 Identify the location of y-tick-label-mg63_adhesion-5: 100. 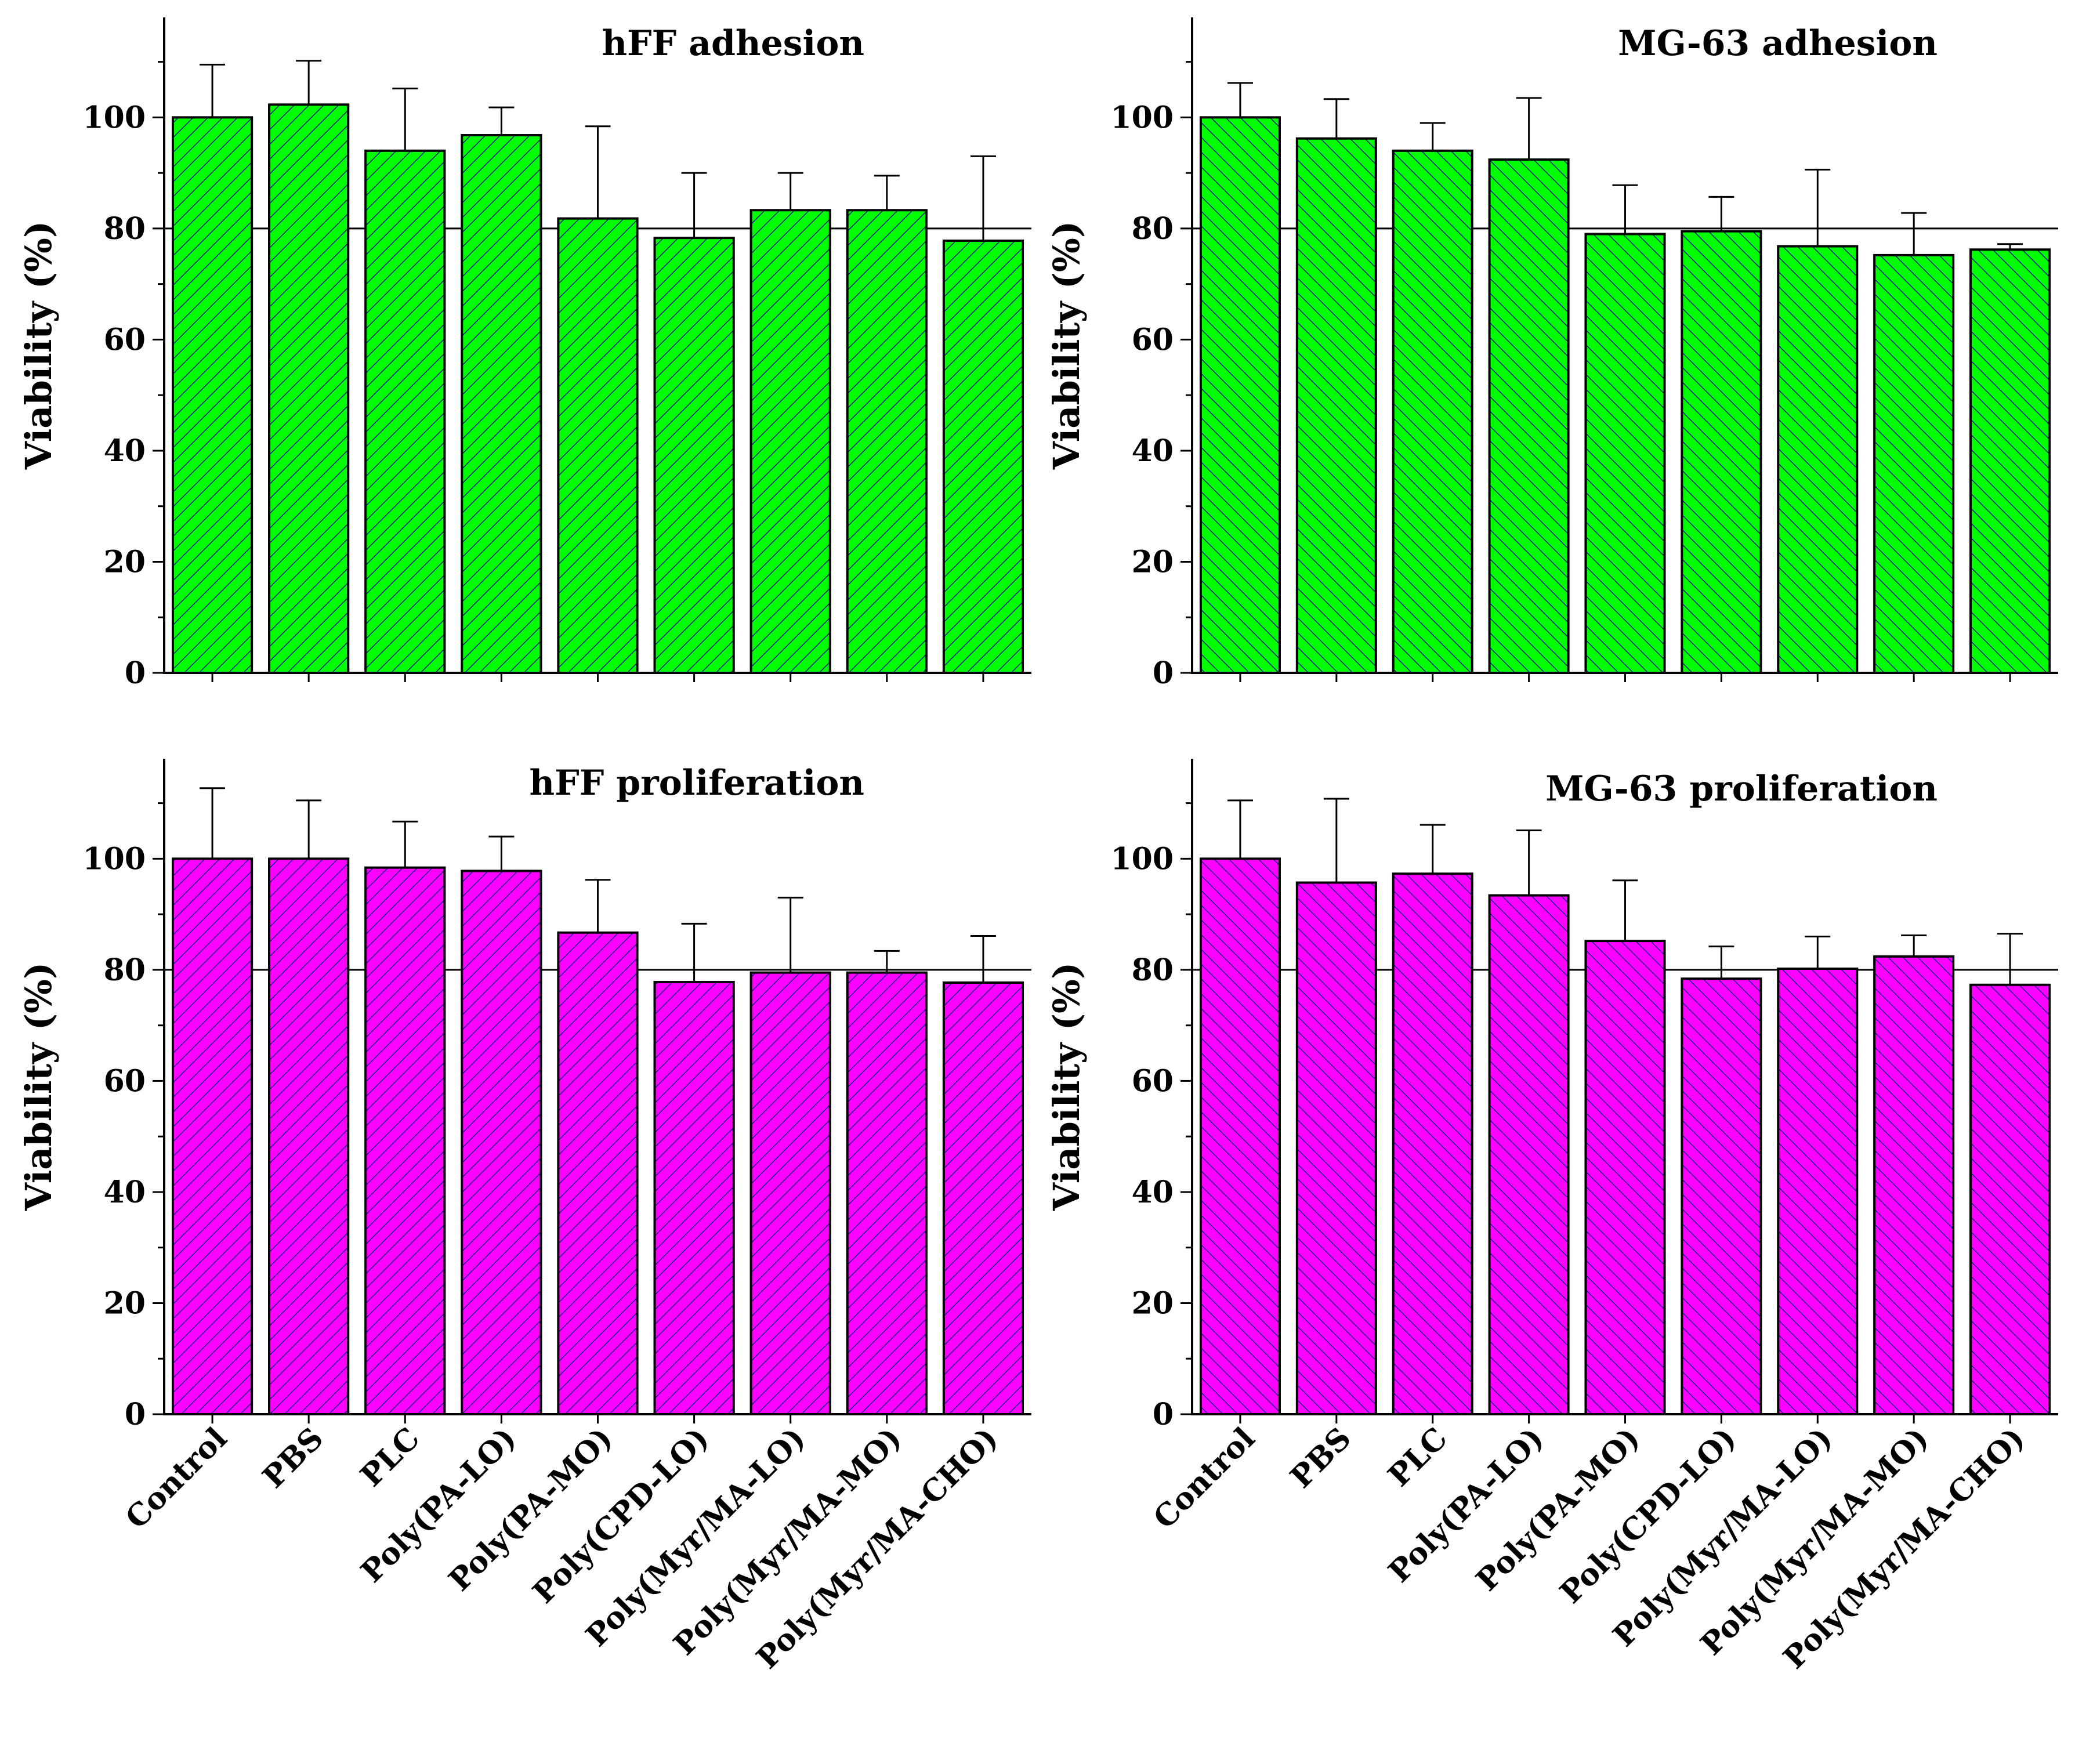
(1142, 117).